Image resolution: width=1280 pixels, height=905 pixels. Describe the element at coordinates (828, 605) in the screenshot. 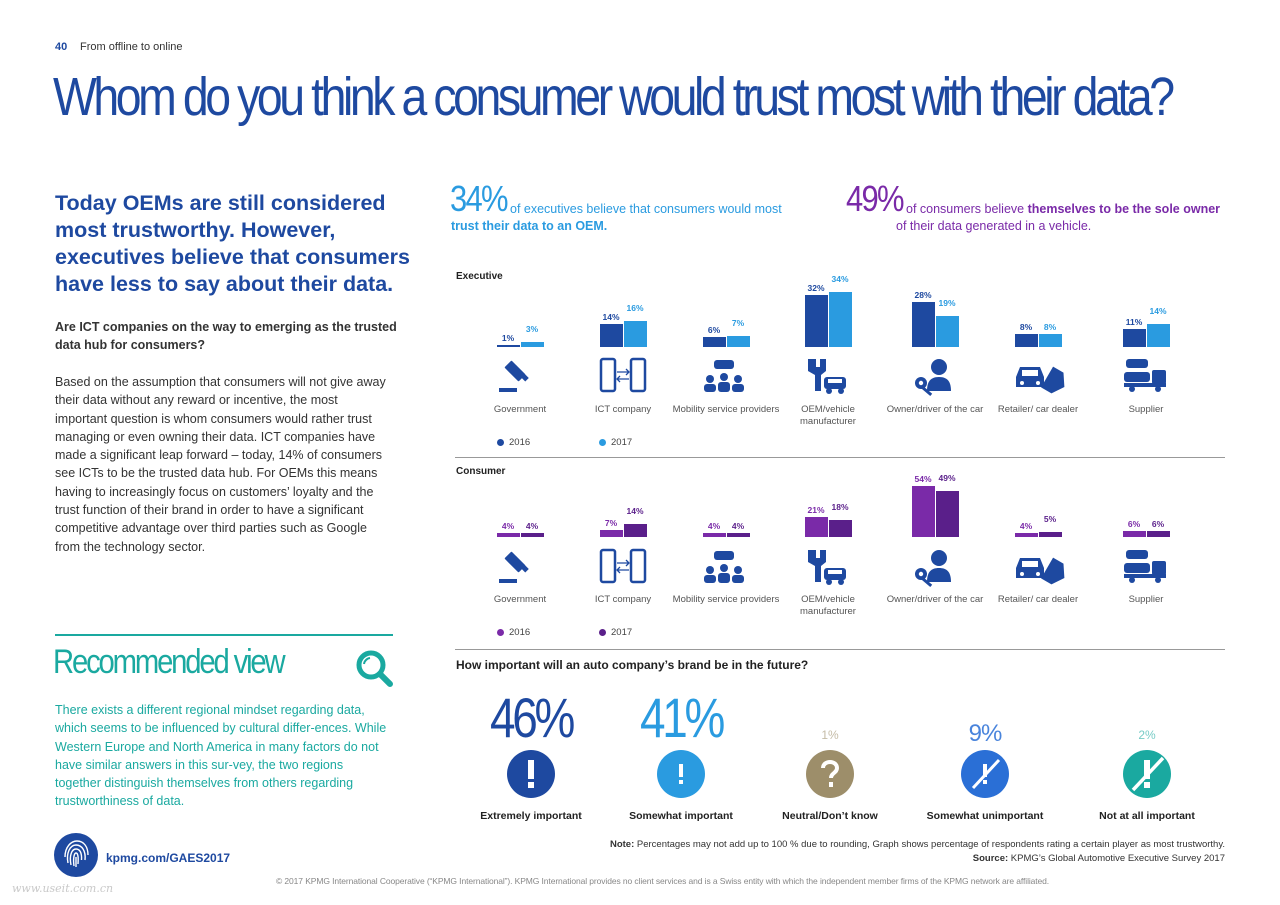

I see `category-label: OEM/vehicle manufacturer` at that location.